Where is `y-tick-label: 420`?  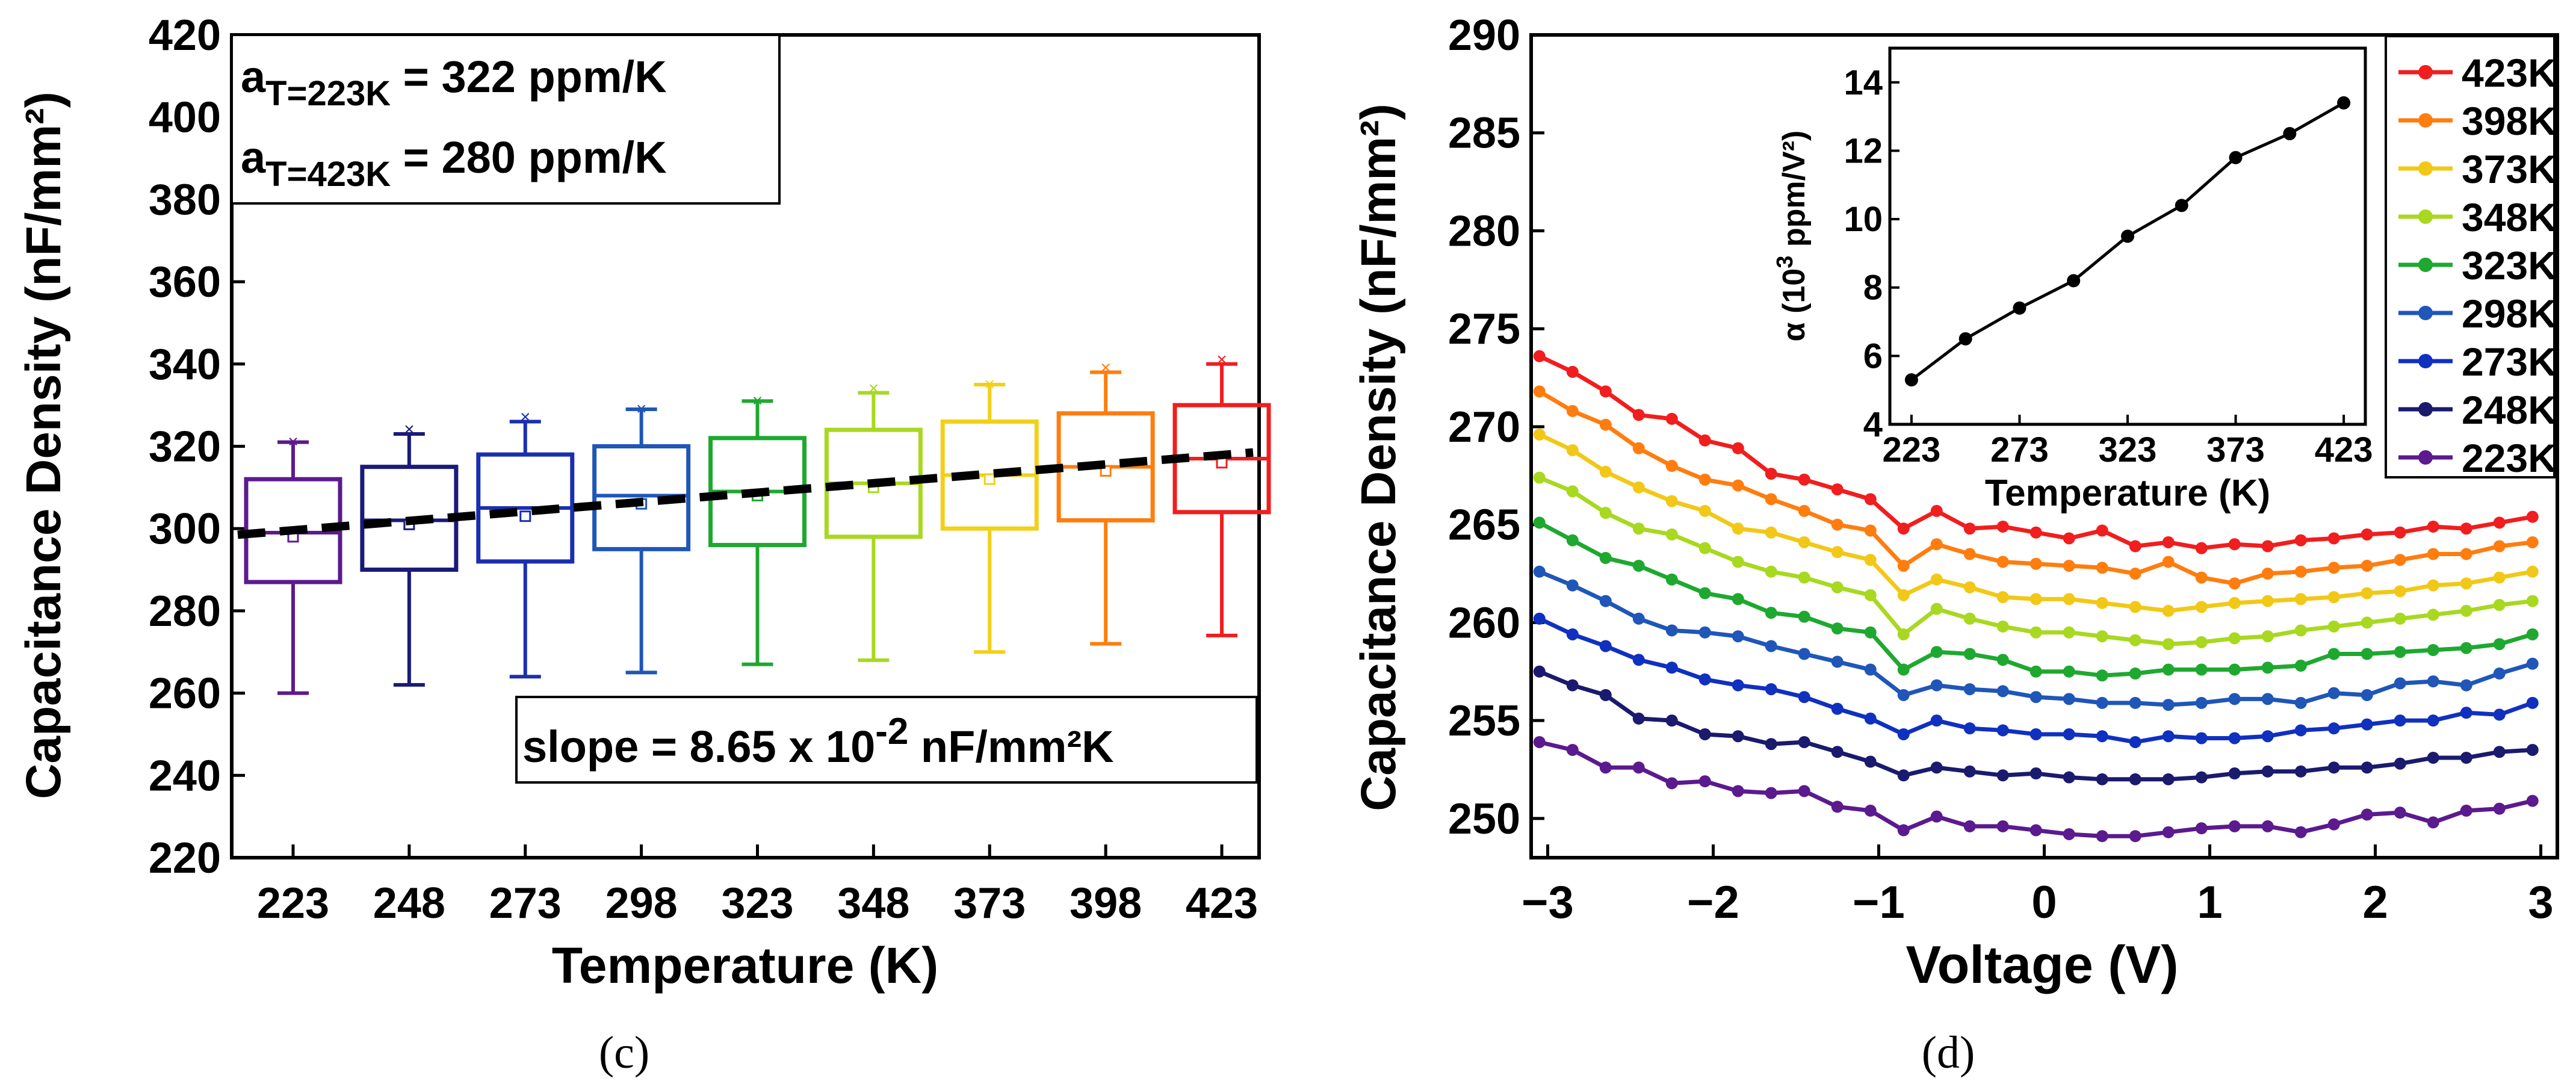
y-tick-label: 420 is located at coordinates (185, 35).